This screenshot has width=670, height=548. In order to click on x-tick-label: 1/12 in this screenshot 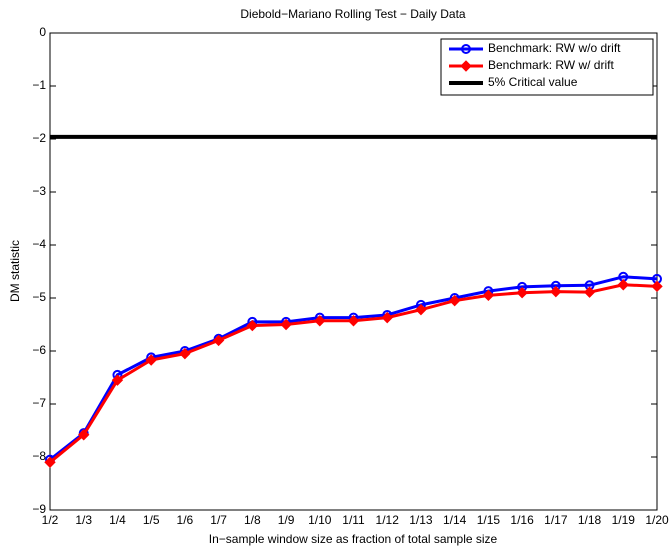, I will do `click(388, 520)`.